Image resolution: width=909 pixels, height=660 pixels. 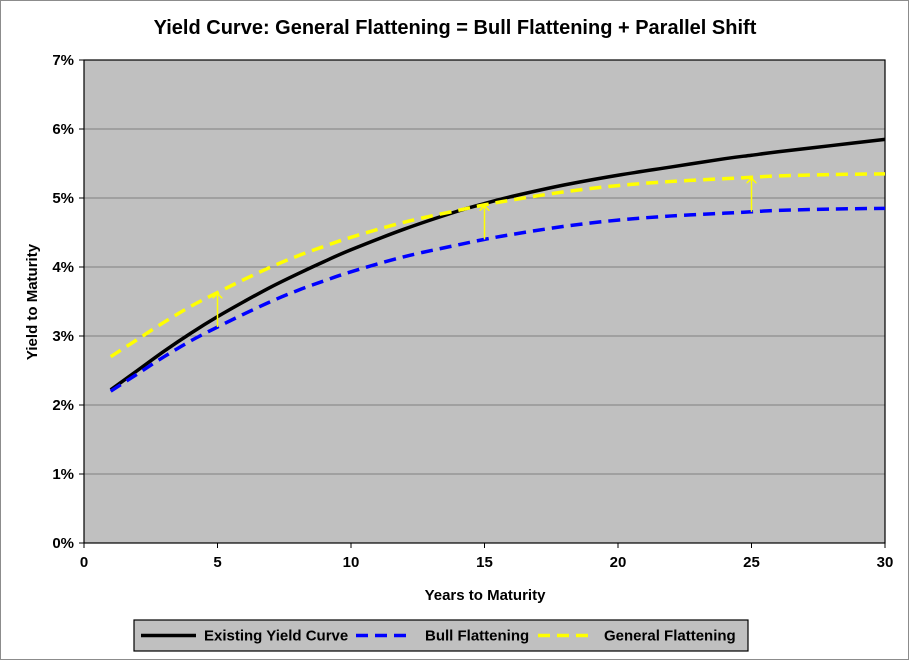 What do you see at coordinates (63, 267) in the screenshot?
I see `y-tick-label: 4%` at bounding box center [63, 267].